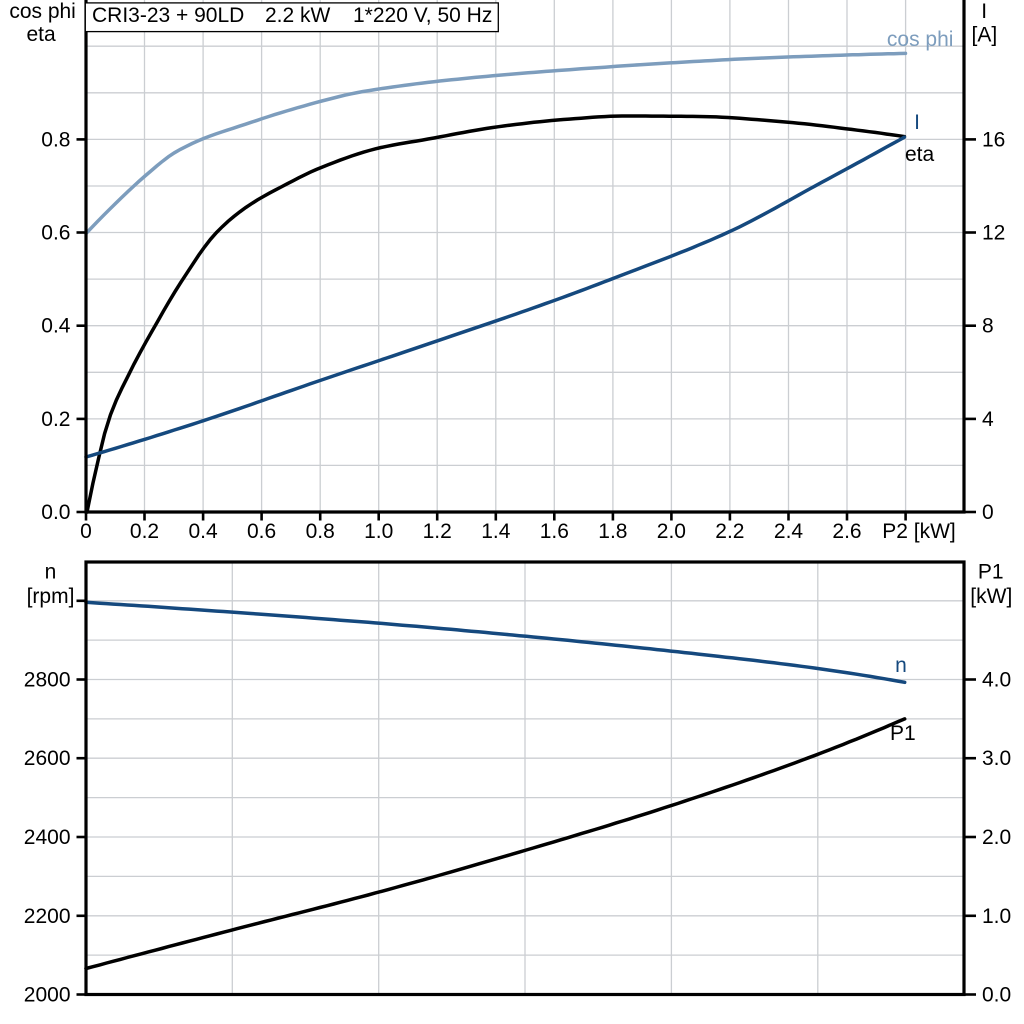 Image resolution: width=1024 pixels, height=1024 pixels. I want to click on svg-text: 2.4, so click(789, 531).